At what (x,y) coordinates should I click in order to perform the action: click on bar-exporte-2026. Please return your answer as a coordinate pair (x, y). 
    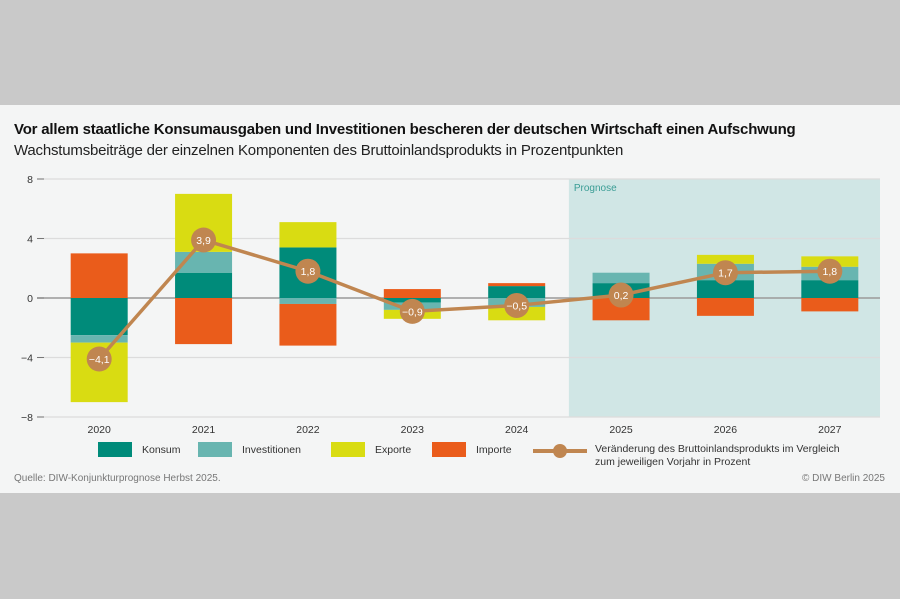
    Looking at the image, I should click on (725, 259).